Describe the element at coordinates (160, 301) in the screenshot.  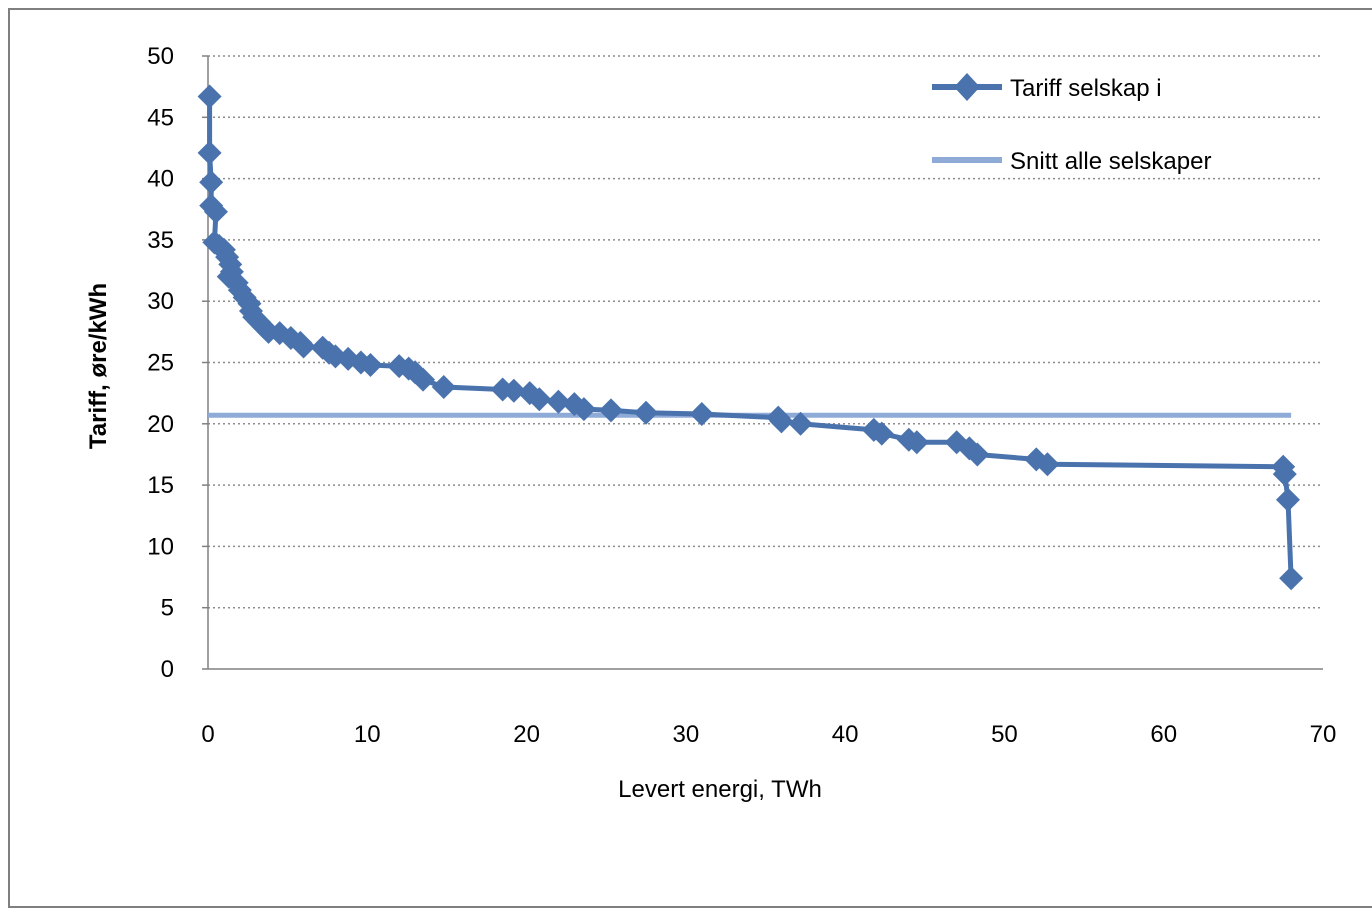
I see `y-tick-label-30: 30` at that location.